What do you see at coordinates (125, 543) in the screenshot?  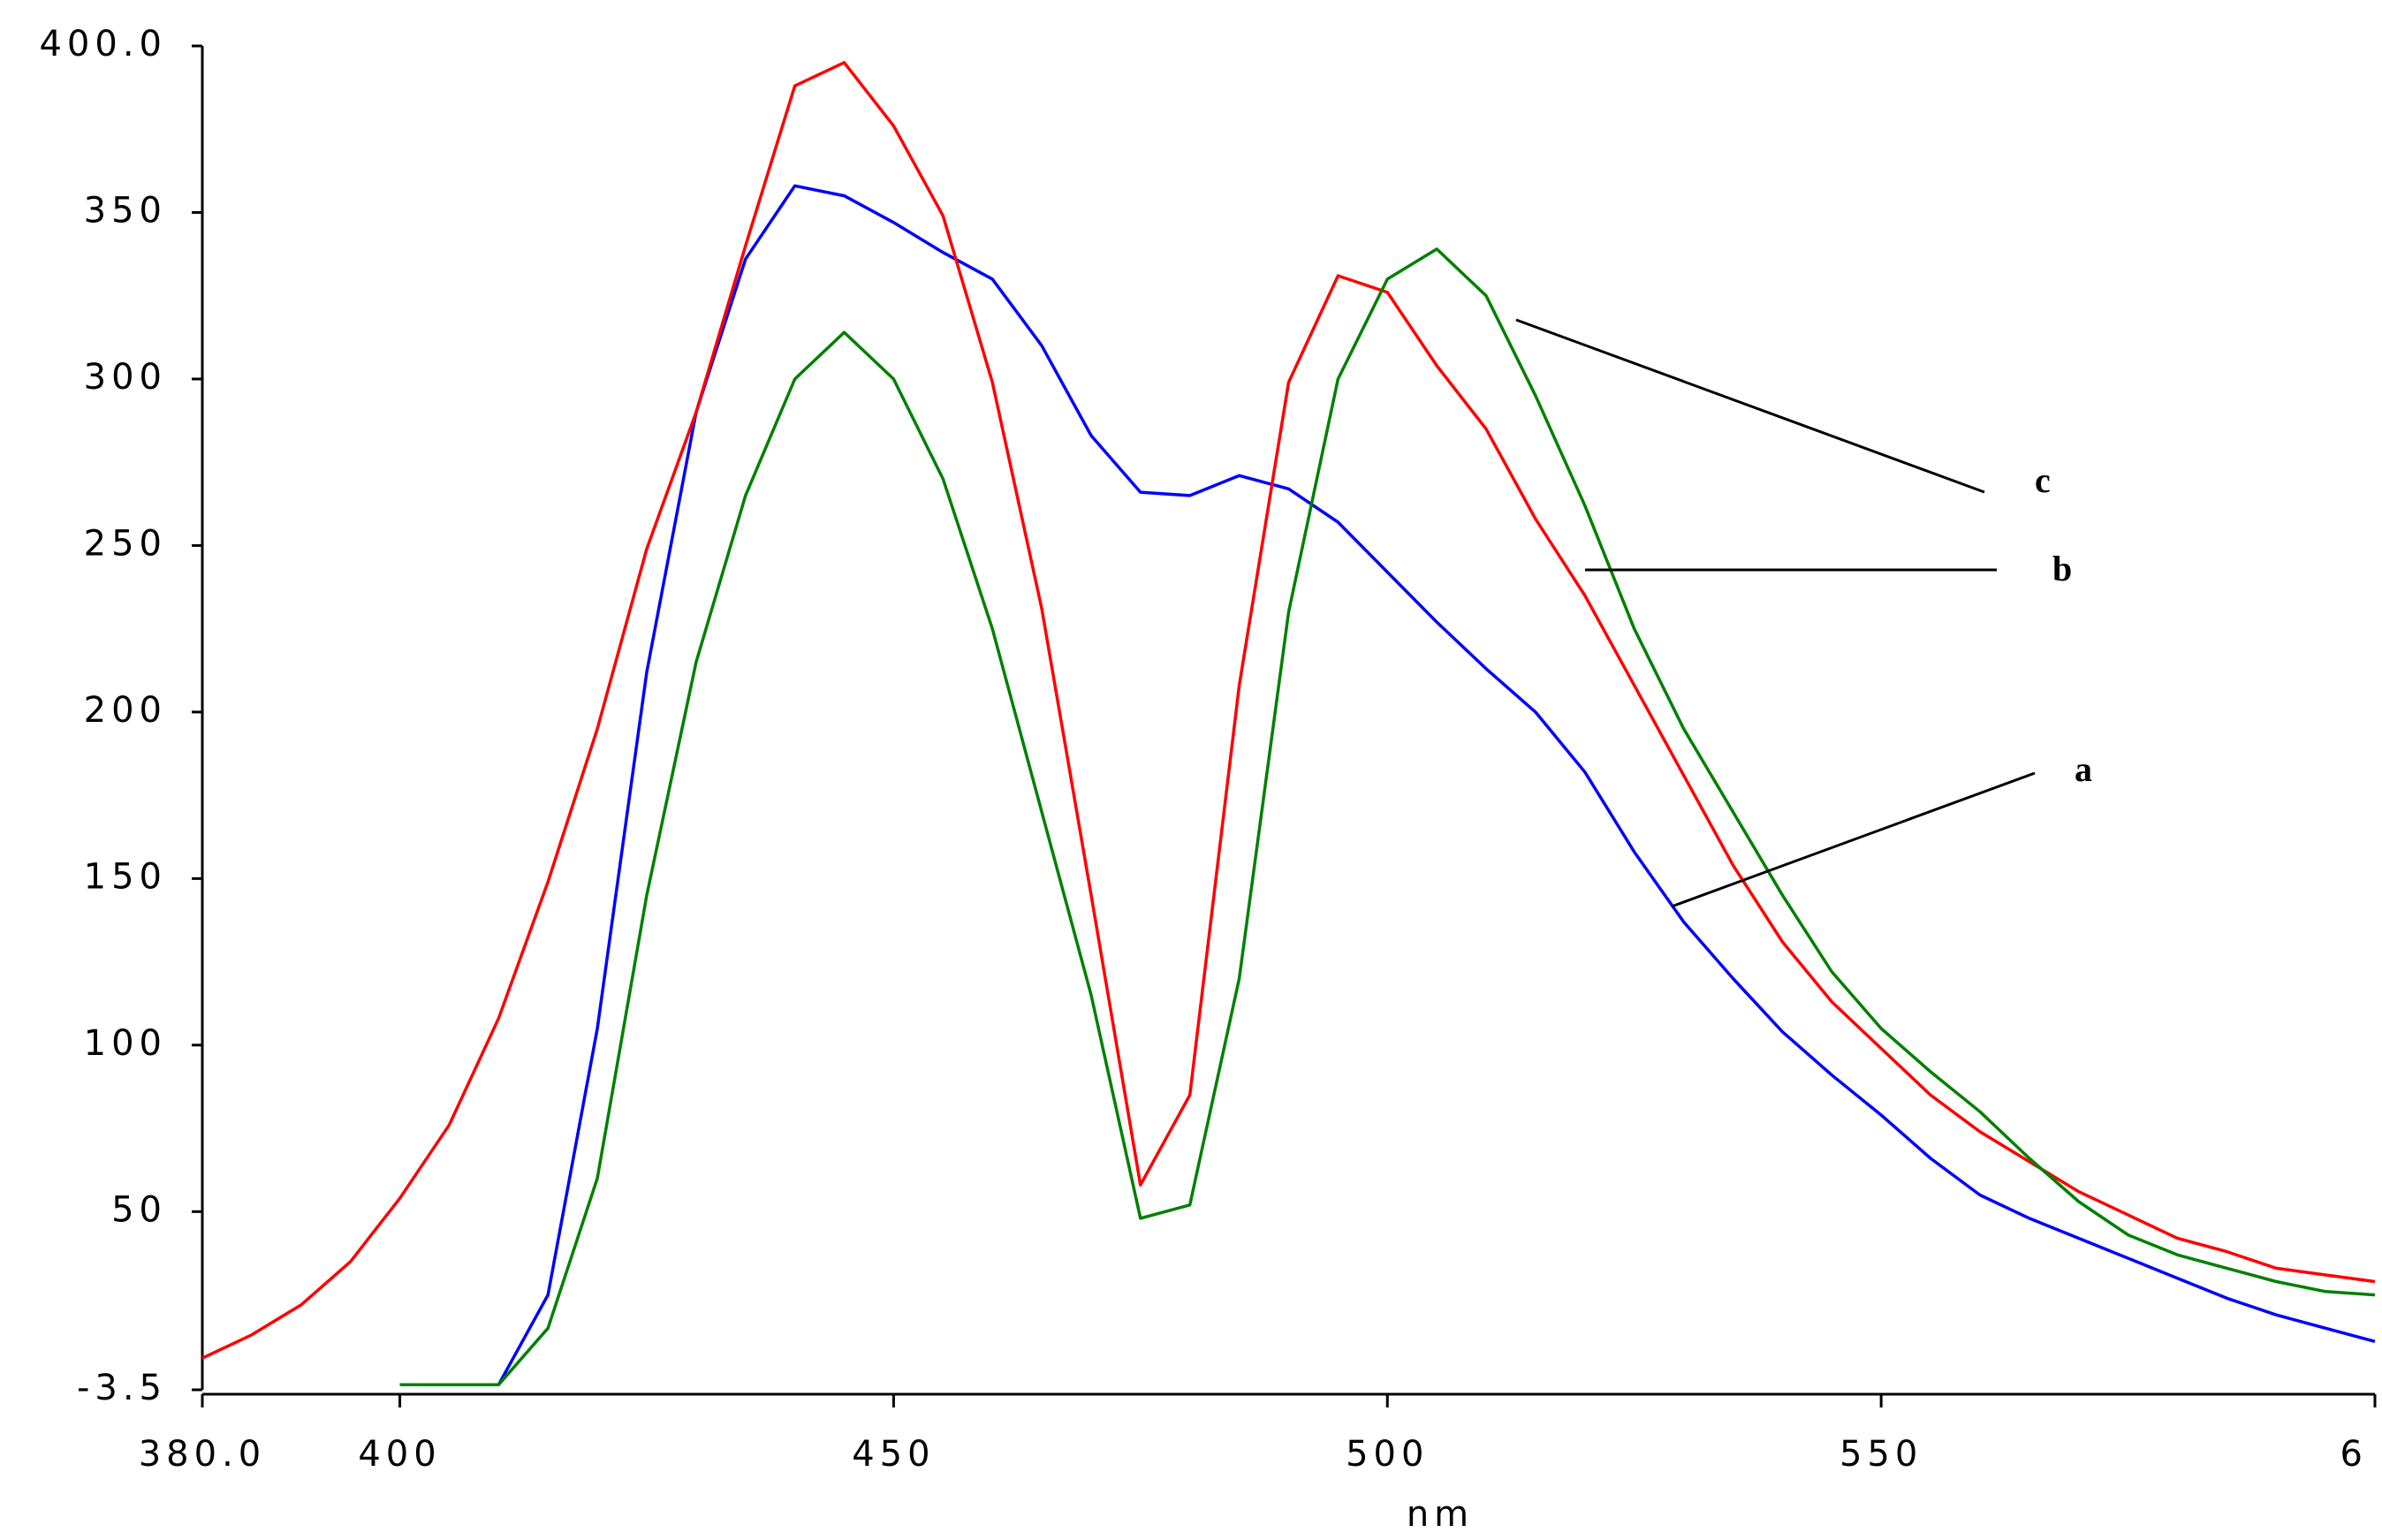 I see `y-tick-label: 250` at bounding box center [125, 543].